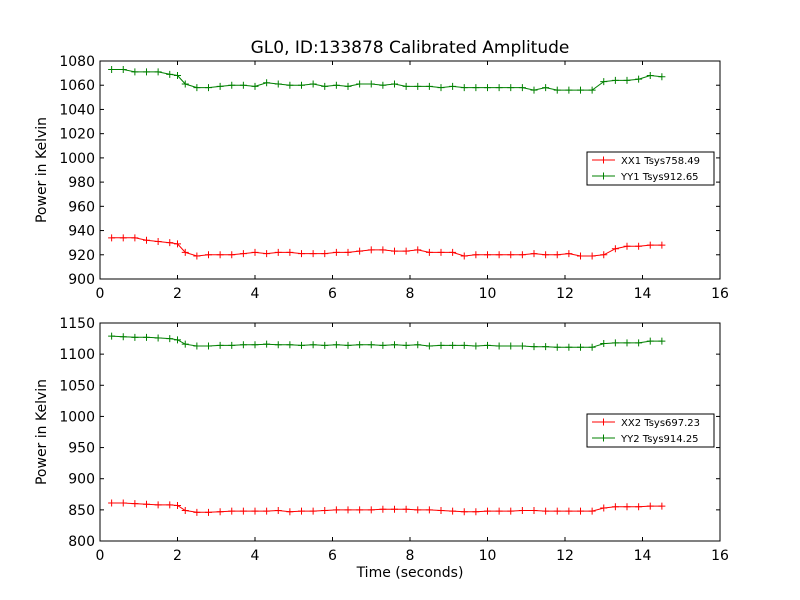 The height and width of the screenshot is (600, 800). I want to click on legend-label: XX2 Tsys697.23, so click(660, 423).